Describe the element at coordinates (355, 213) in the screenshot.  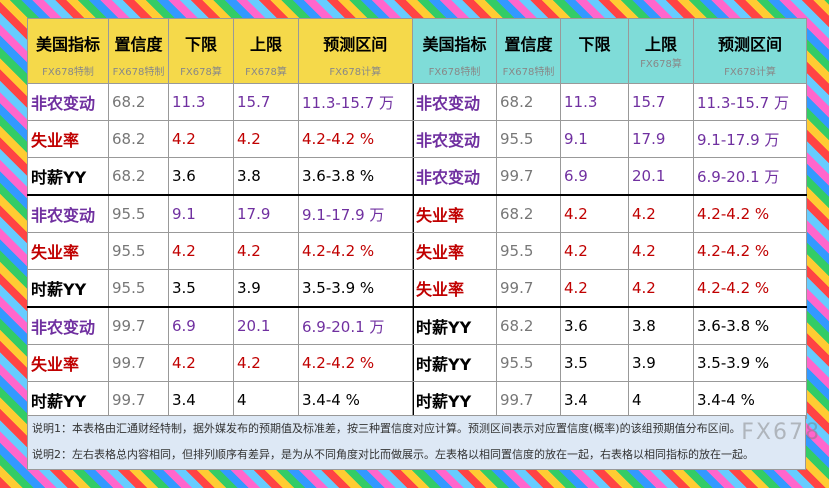
I see `cell: 9.1-17.9 万` at that location.